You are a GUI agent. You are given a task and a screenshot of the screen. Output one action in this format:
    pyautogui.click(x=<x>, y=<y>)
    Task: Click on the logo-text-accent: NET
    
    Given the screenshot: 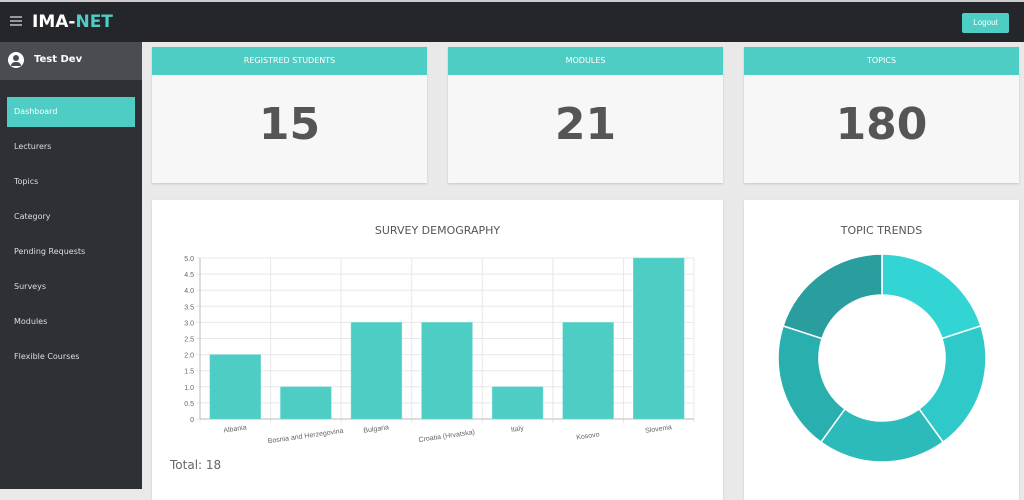 What is the action you would take?
    pyautogui.click(x=94, y=22)
    